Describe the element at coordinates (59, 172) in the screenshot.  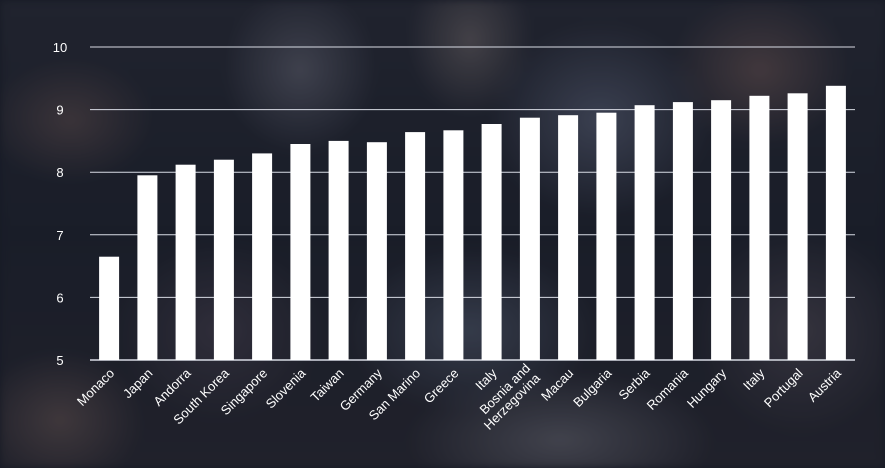
I see `y-tick-label: 8` at that location.